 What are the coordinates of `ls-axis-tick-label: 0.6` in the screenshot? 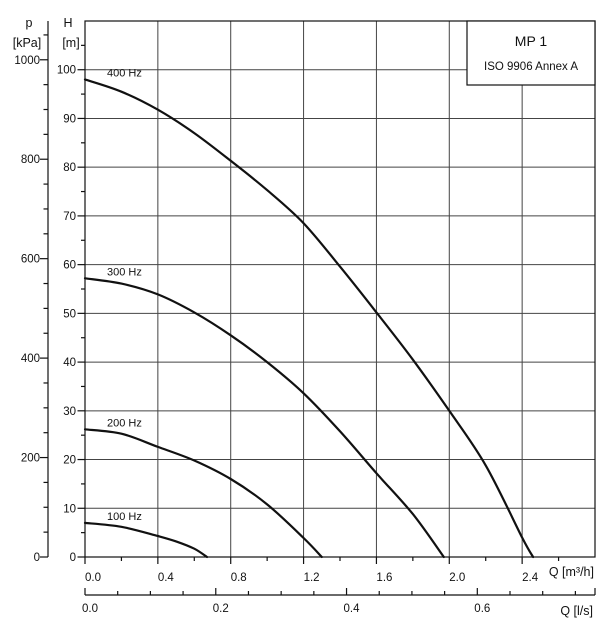 It's located at (482, 609).